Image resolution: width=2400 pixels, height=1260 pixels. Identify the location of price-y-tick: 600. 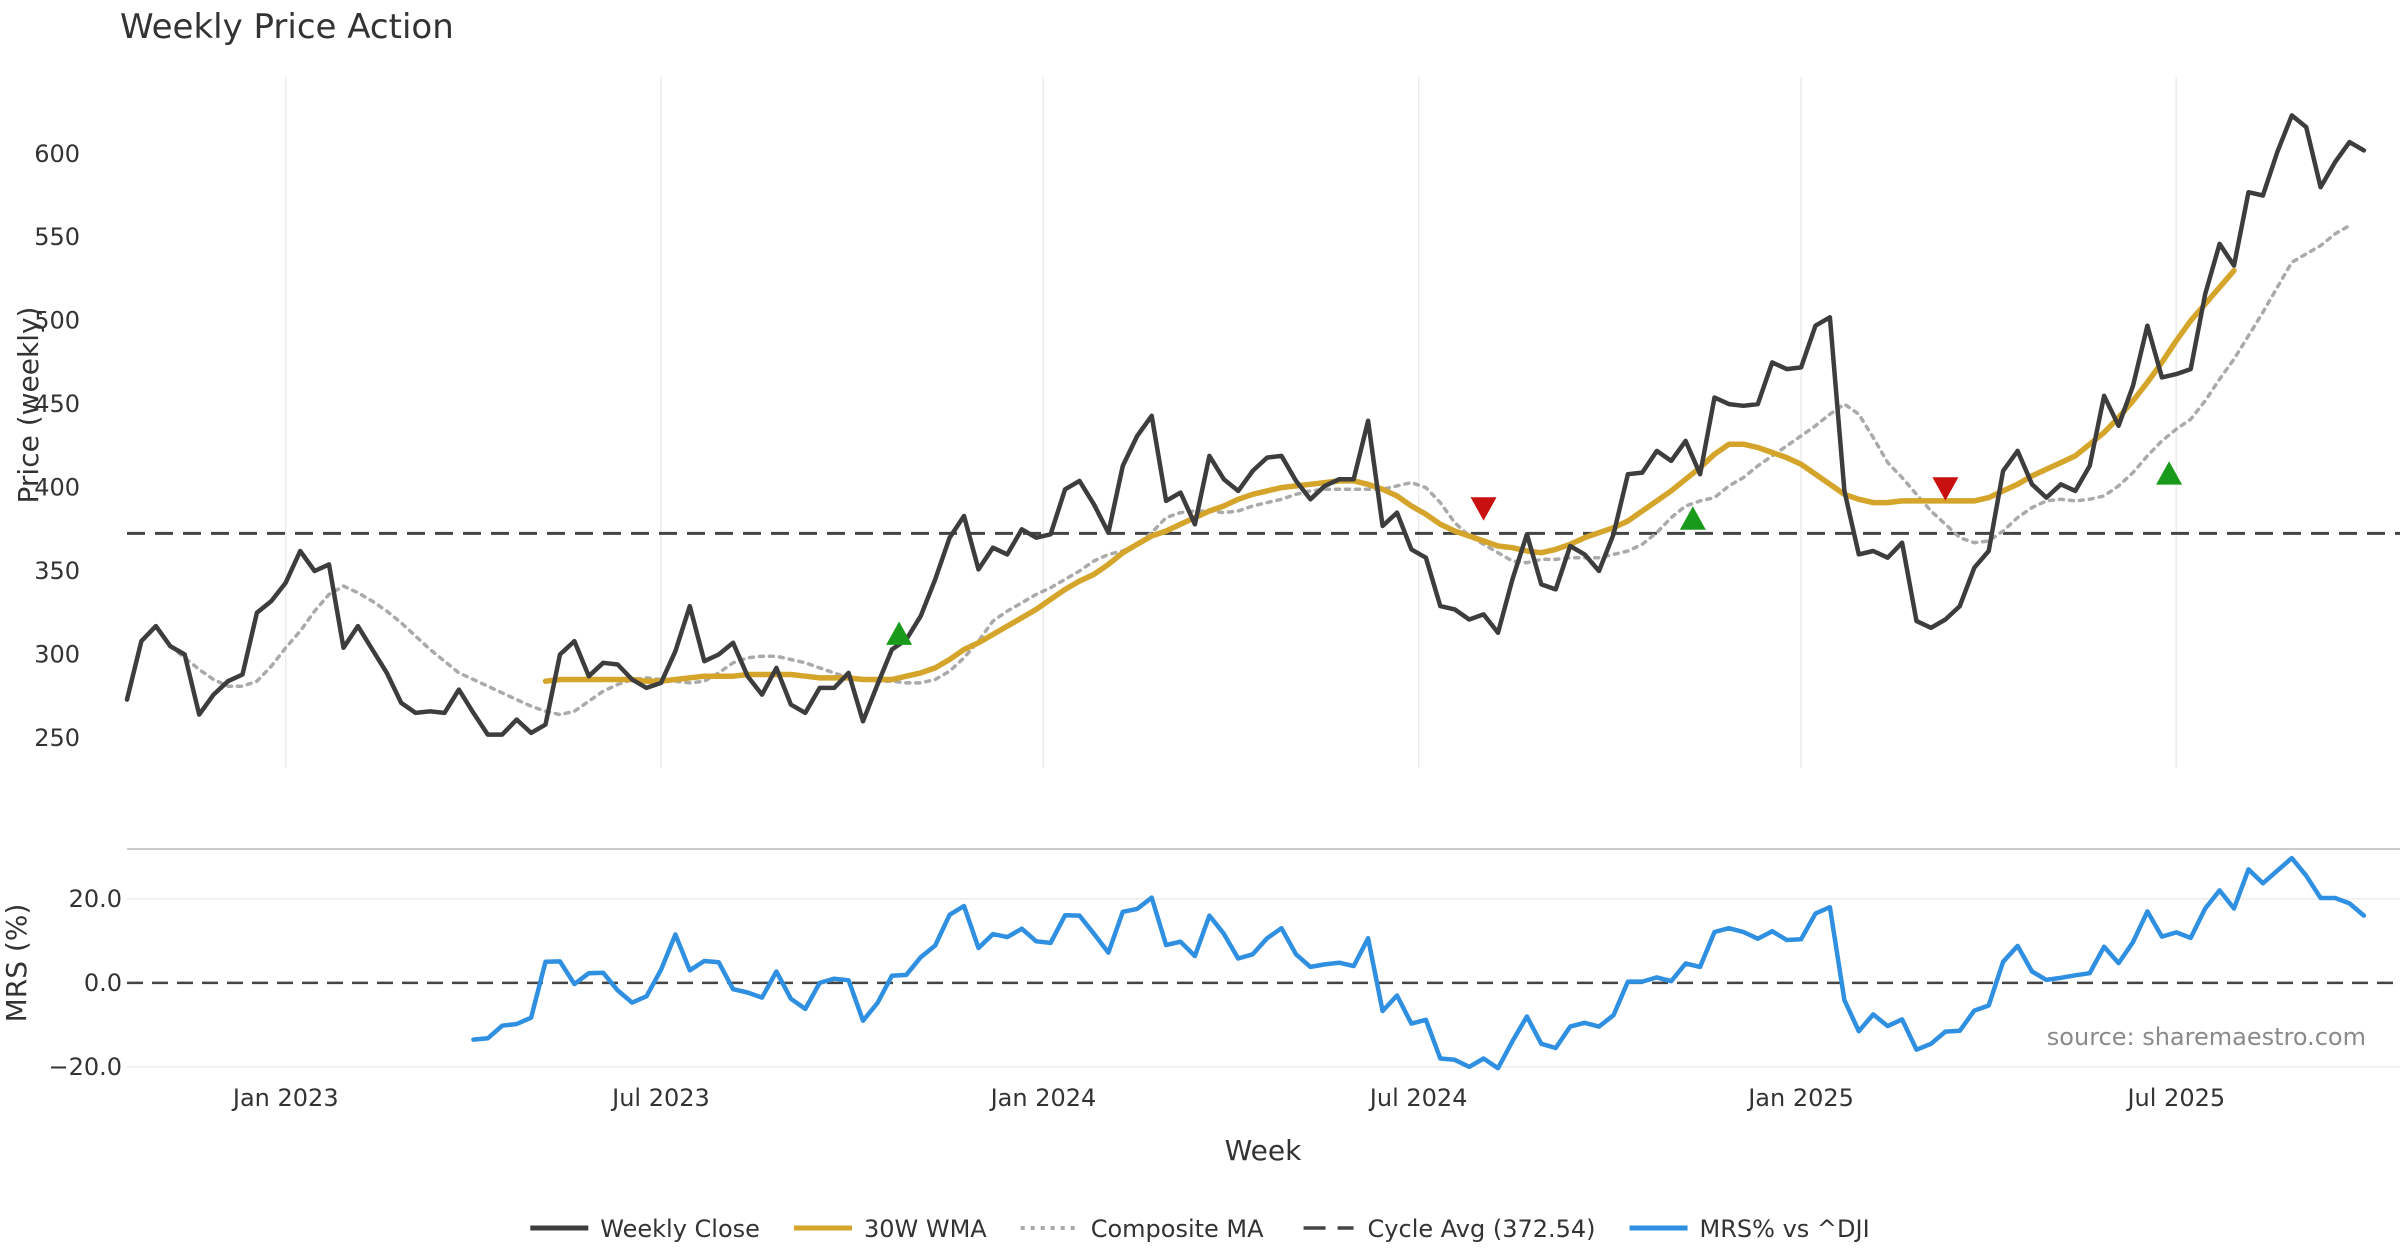
(57, 154).